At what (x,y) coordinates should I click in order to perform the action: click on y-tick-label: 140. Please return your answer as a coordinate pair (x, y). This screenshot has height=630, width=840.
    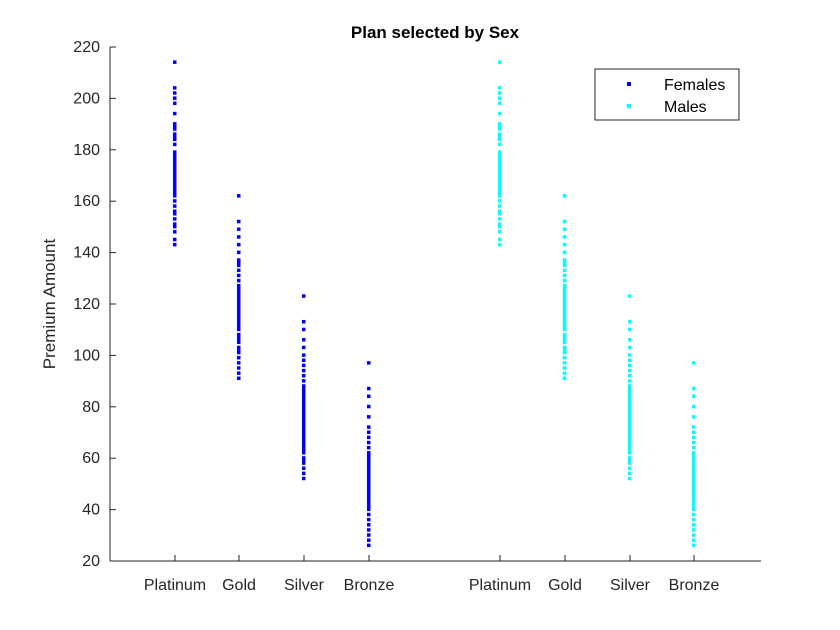
    Looking at the image, I should click on (86, 253).